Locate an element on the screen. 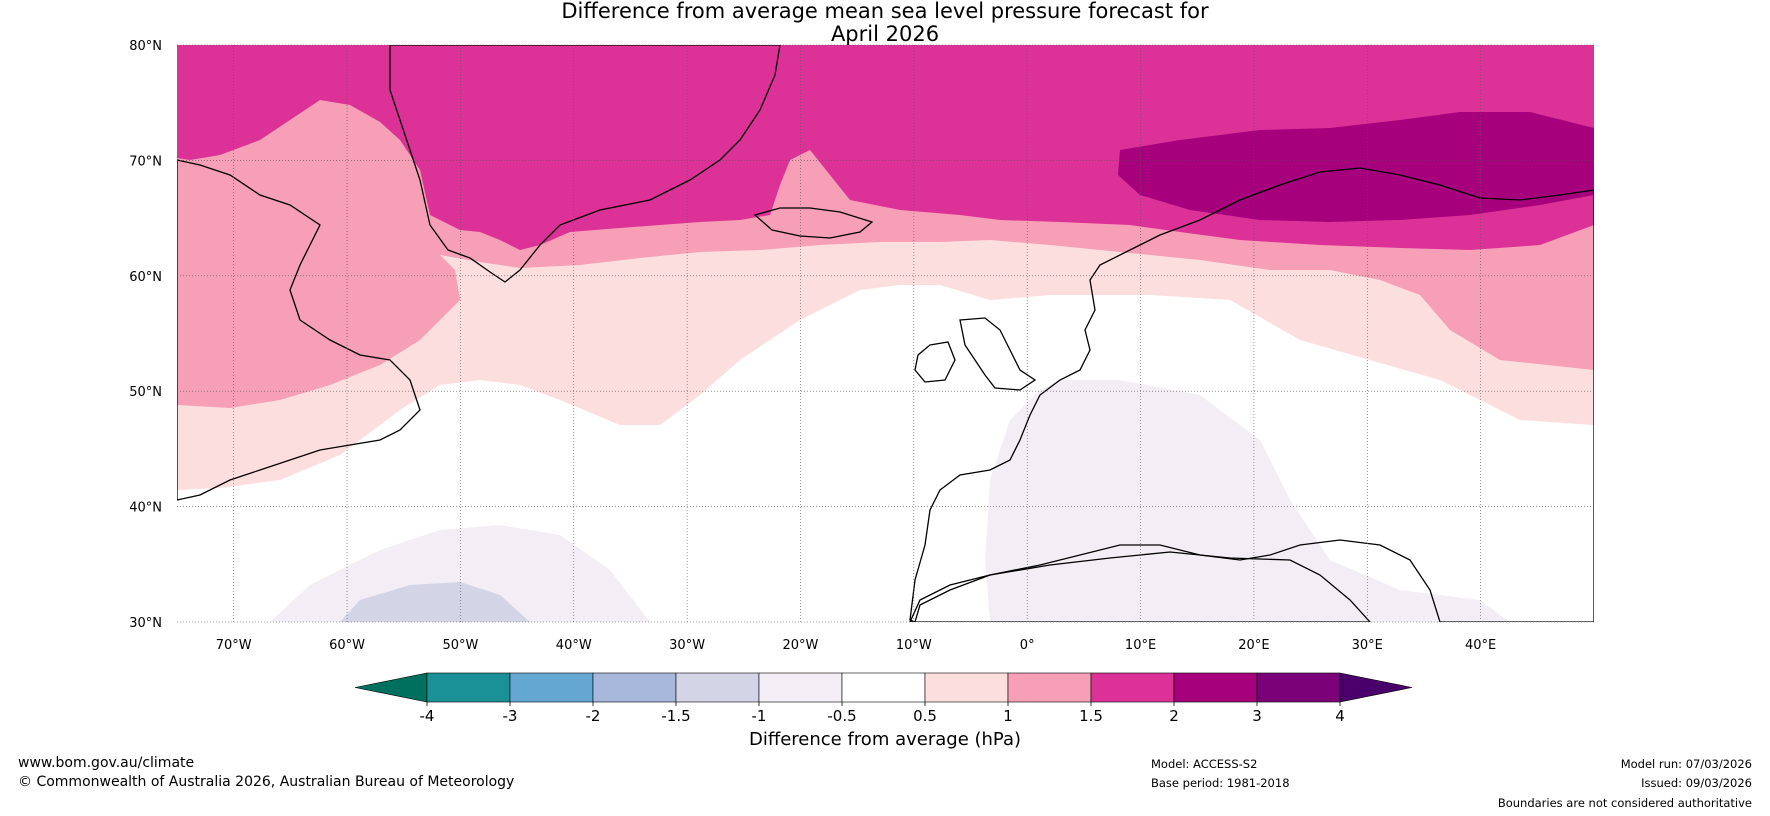 The width and height of the screenshot is (1770, 816). greenland-outline is located at coordinates (585, 164).